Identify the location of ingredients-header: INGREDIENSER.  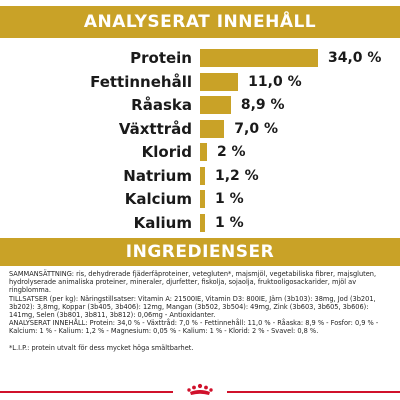
(200, 252).